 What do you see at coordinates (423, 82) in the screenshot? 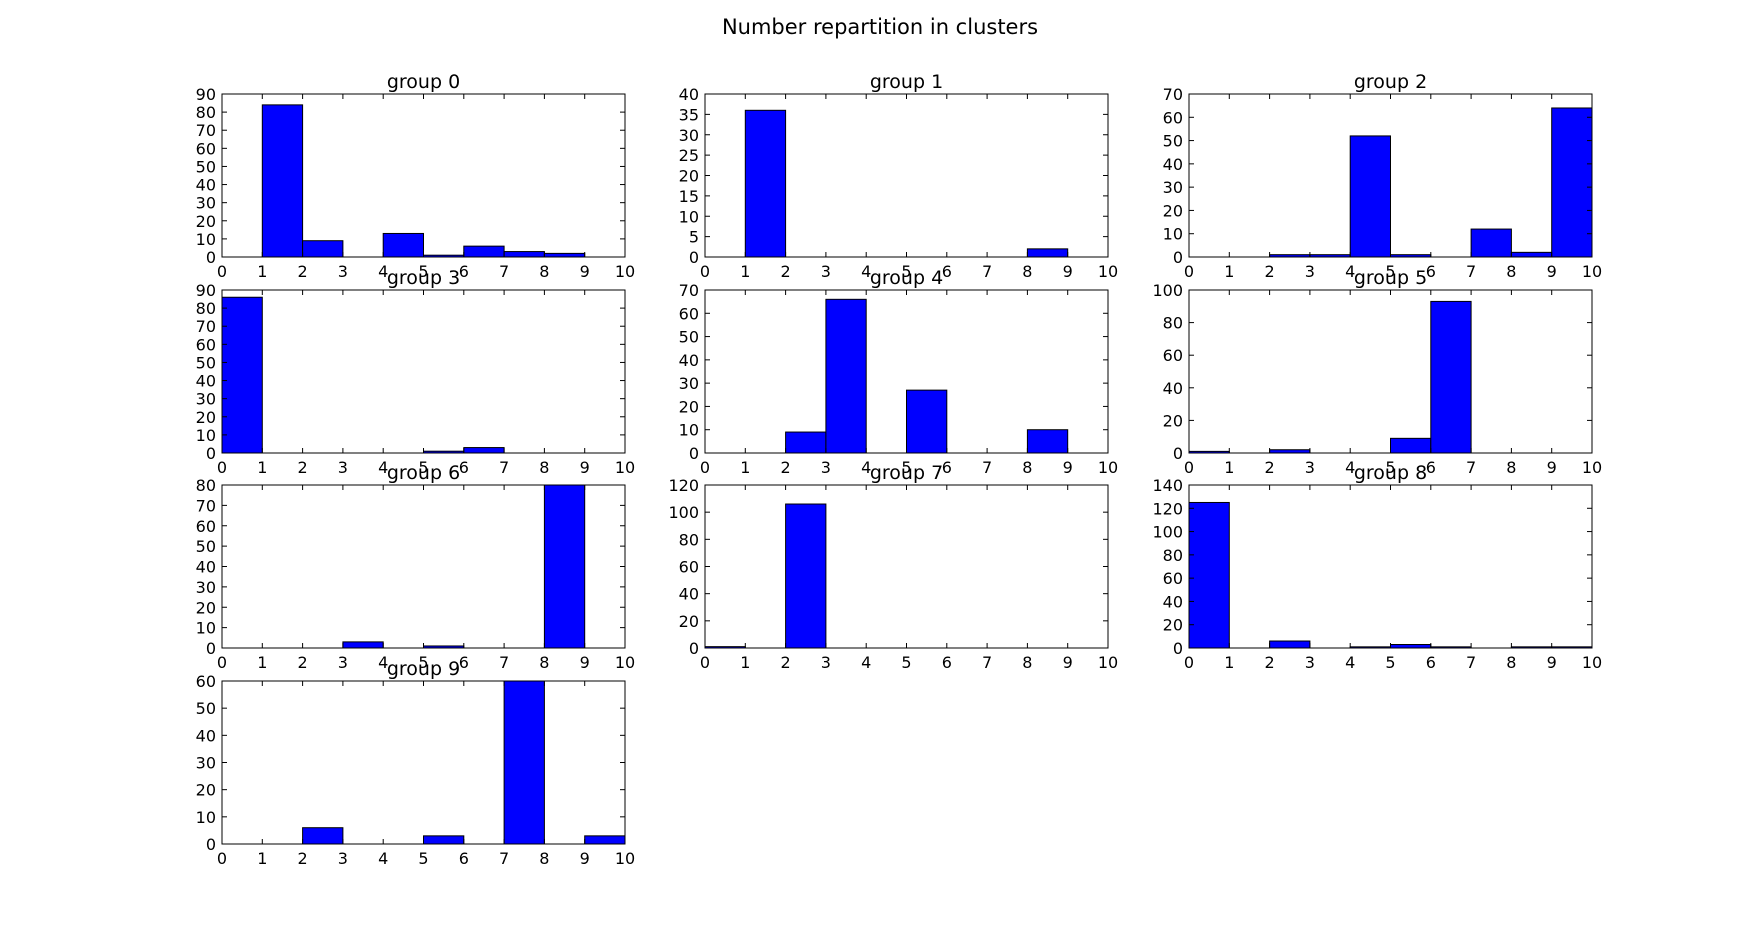
I see `subplot-title: group 0` at bounding box center [423, 82].